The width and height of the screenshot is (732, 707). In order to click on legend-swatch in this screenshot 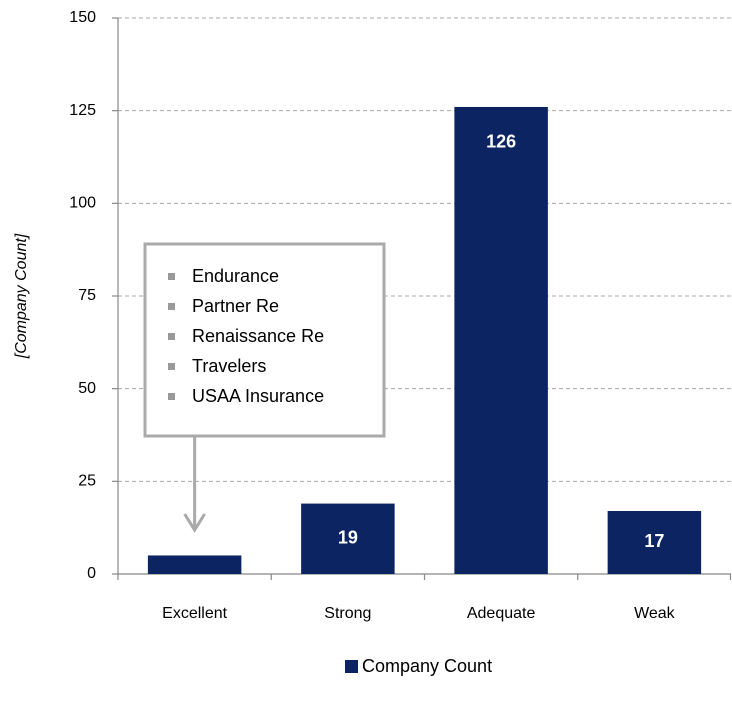, I will do `click(351, 666)`.